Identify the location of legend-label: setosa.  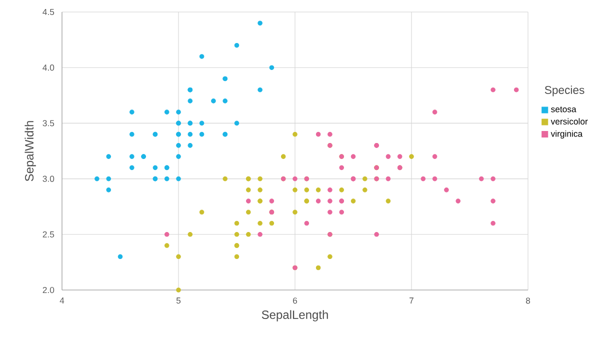
(563, 109).